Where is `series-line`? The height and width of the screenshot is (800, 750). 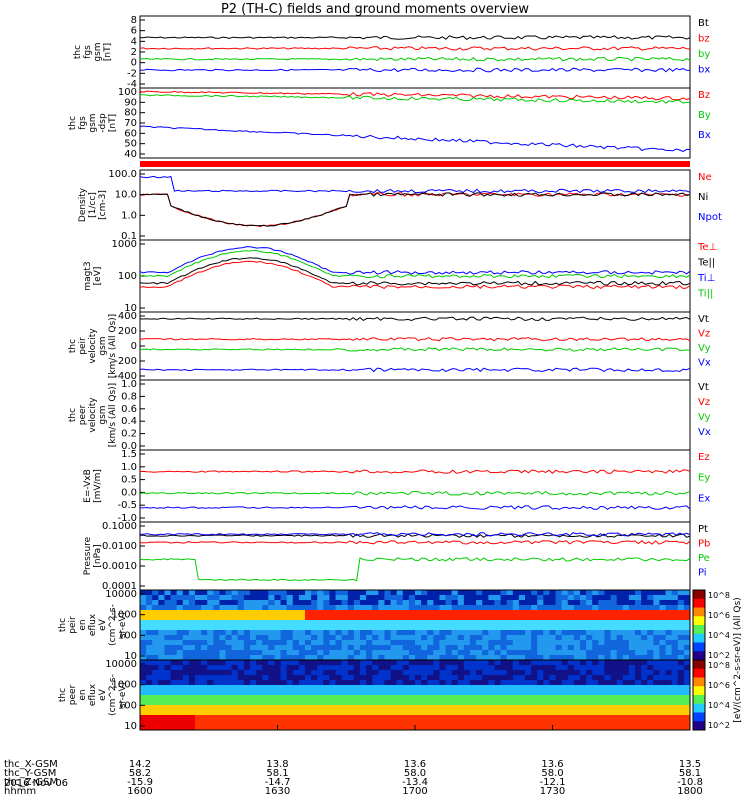
series-line is located at coordinates (415, 275).